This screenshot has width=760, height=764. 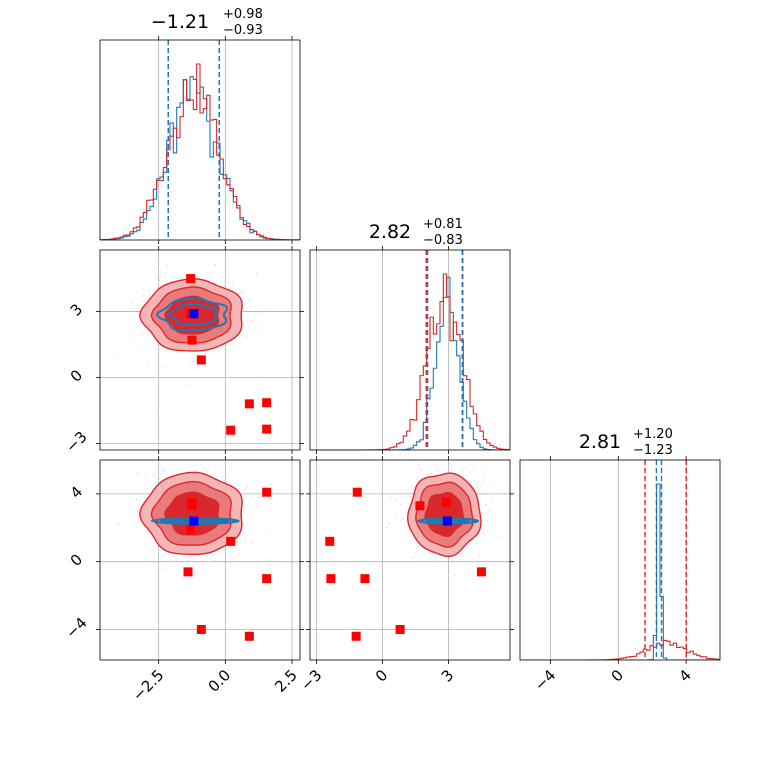 I want to click on x-tick-label: 0, so click(x=617, y=675).